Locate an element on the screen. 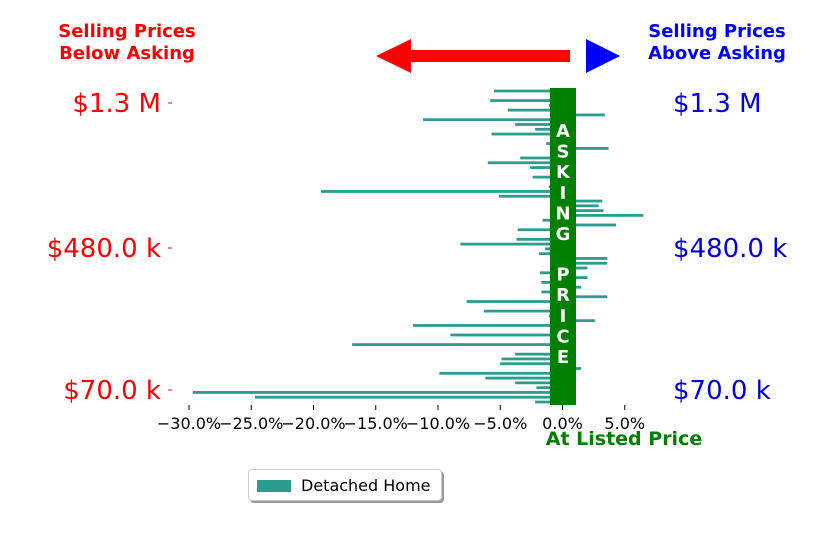 This screenshot has height=541, width=834. legend: Detached Home is located at coordinates (345, 485).